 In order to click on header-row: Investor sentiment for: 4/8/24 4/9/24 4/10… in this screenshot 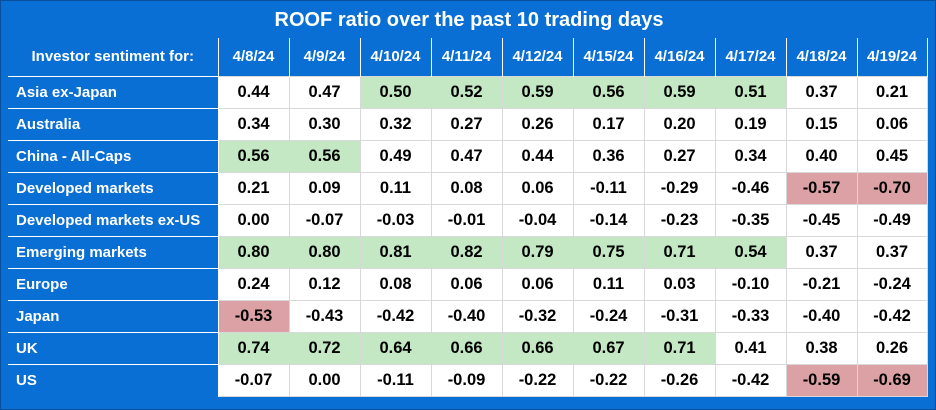, I will do `click(468, 57)`.